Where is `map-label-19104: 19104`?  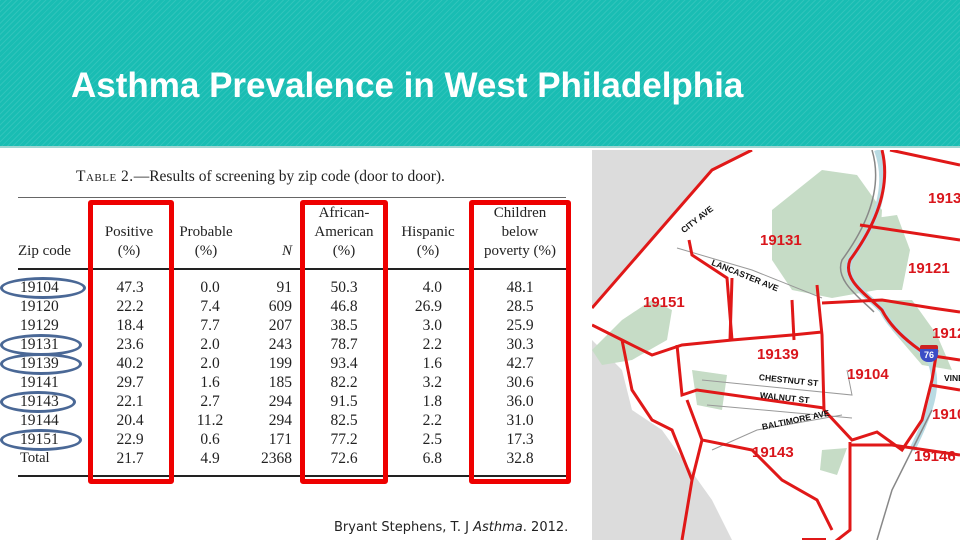
map-label-19104: 19104 is located at coordinates (868, 374).